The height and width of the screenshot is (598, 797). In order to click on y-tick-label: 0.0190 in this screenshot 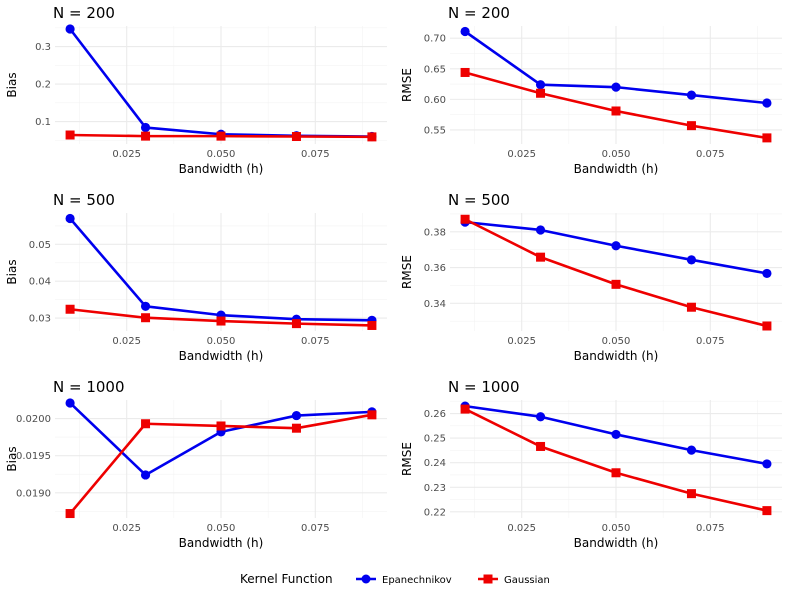, I will do `click(33, 493)`.